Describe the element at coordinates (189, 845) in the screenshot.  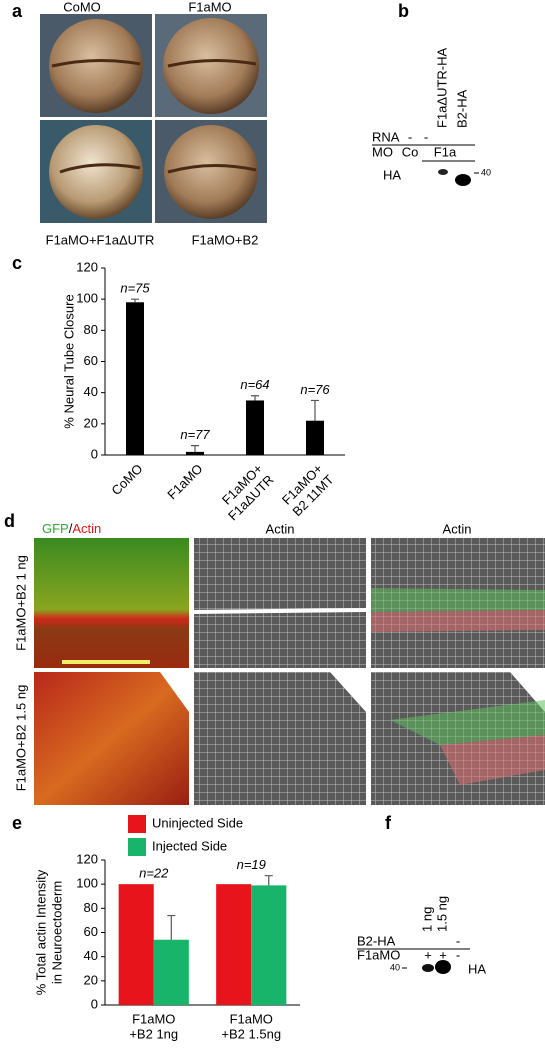
I see `legend-label: Injected Side` at that location.